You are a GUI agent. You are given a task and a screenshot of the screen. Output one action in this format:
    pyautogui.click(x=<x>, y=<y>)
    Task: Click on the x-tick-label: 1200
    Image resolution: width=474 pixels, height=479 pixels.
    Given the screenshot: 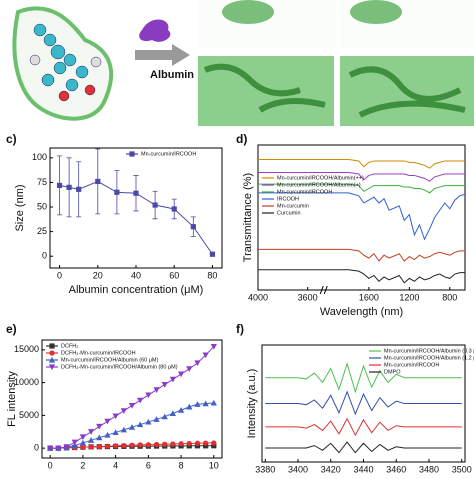 What is the action you would take?
    pyautogui.click(x=409, y=297)
    